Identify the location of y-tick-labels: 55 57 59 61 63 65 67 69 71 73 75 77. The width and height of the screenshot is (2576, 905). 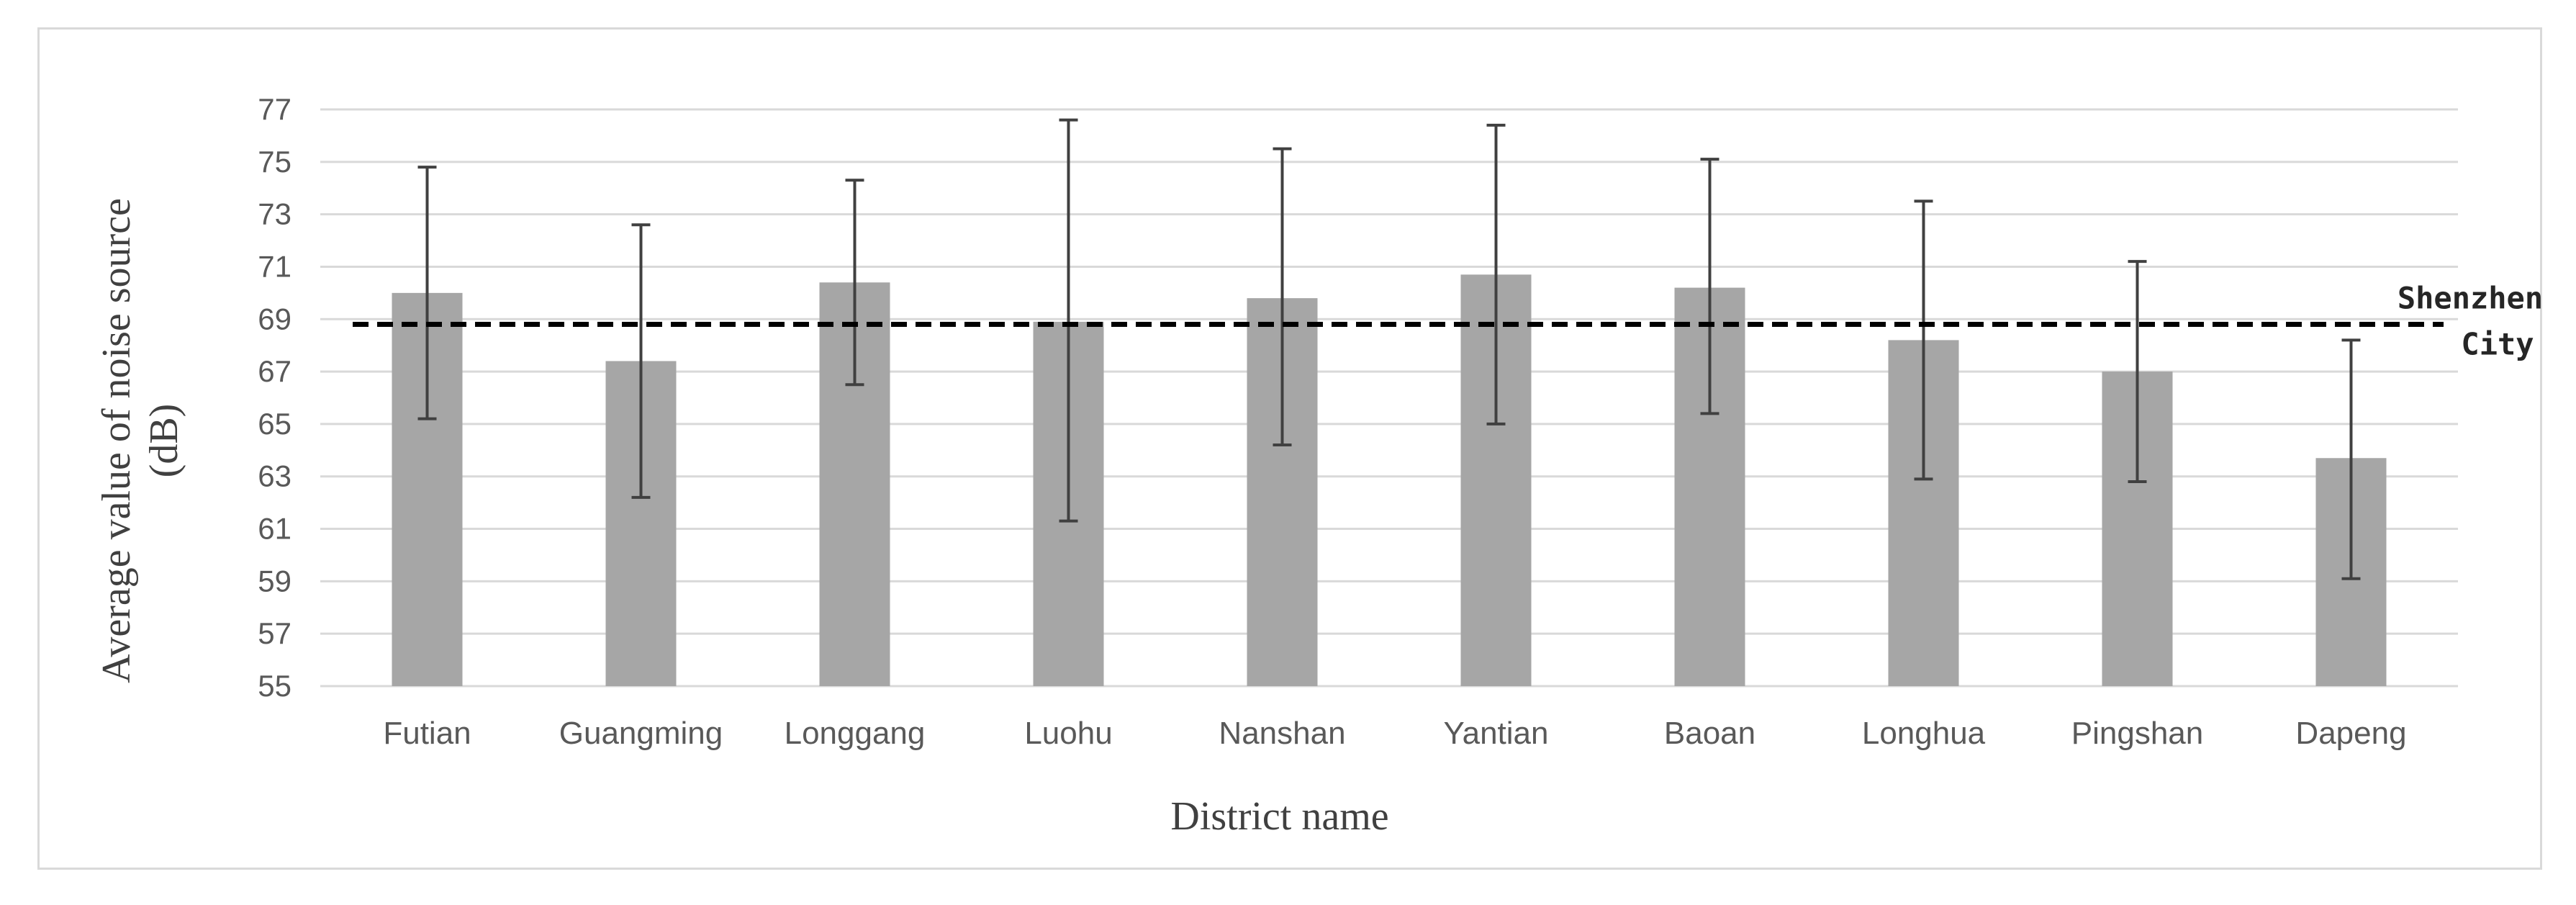
(275, 397).